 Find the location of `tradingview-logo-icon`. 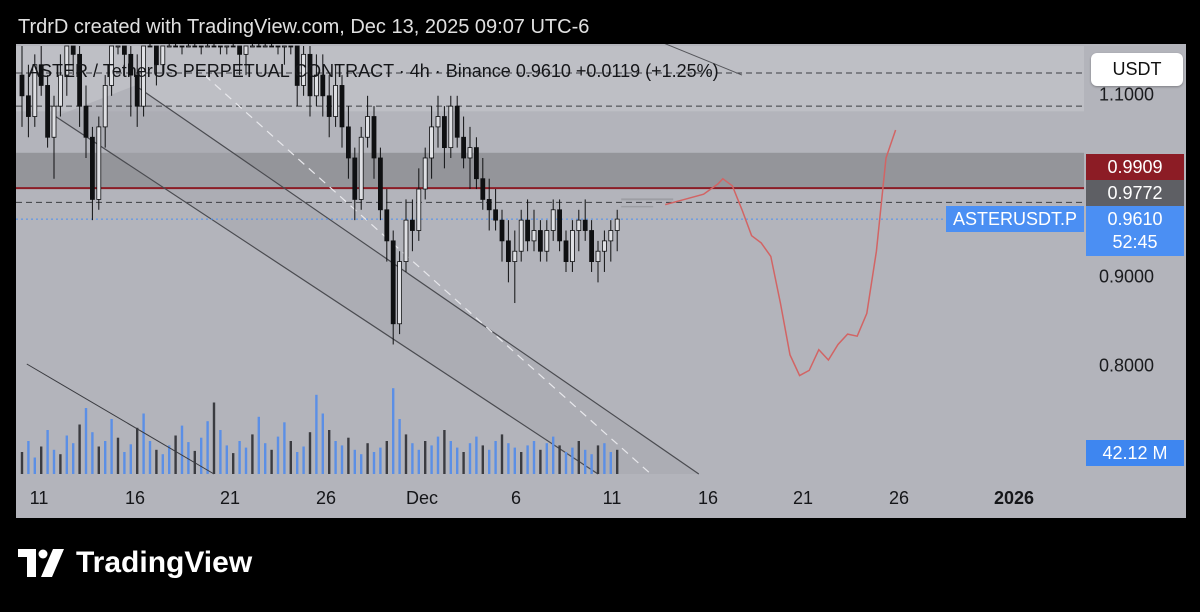

tradingview-logo-icon is located at coordinates (41, 563).